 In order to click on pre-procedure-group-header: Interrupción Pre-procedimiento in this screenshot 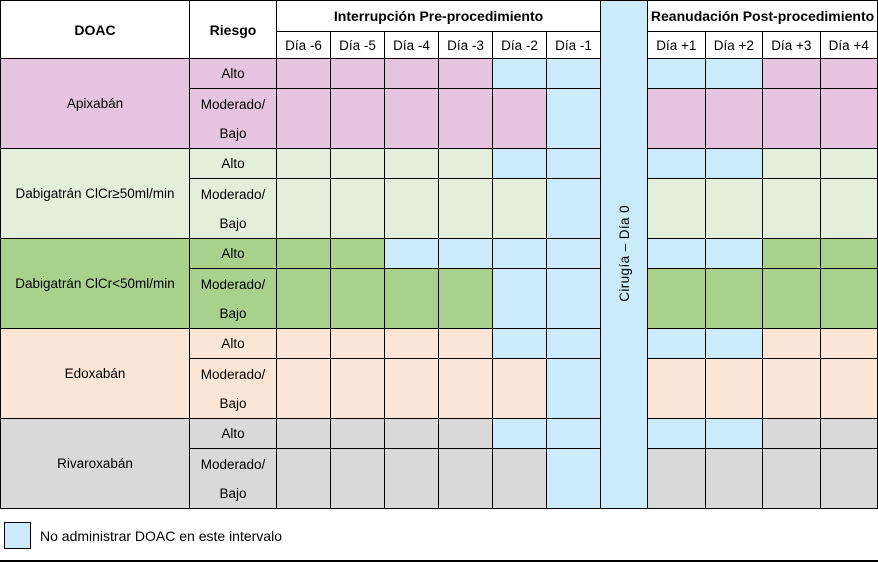, I will do `click(438, 16)`.